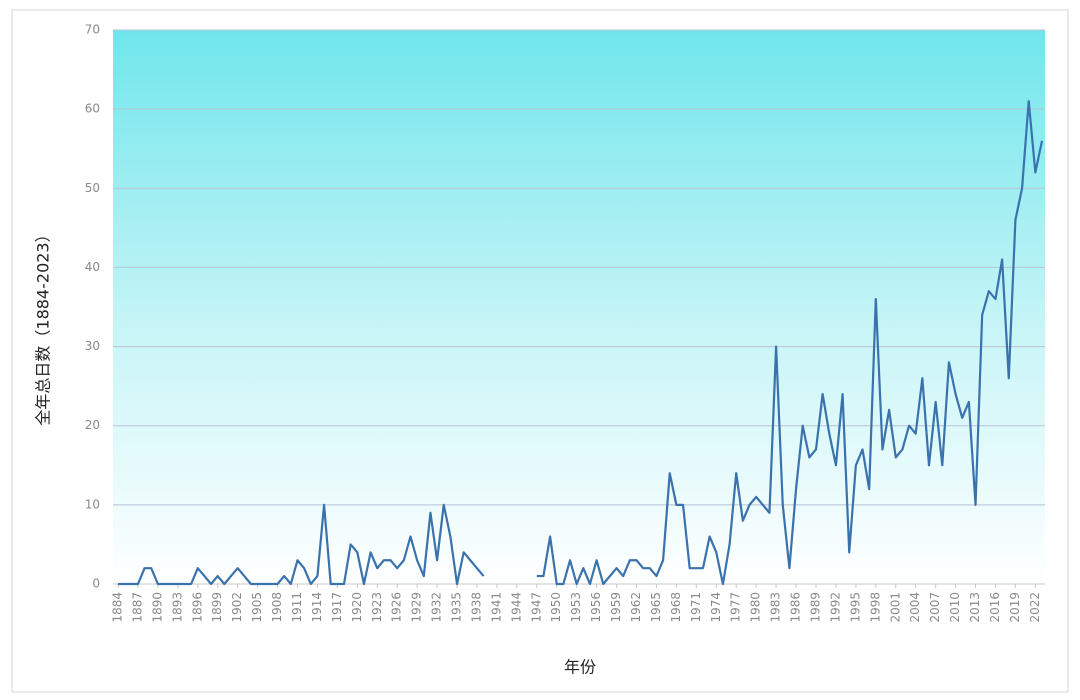 The height and width of the screenshot is (700, 1080). Describe the element at coordinates (736, 607) in the screenshot. I see `x-tick-label: 1977` at that location.